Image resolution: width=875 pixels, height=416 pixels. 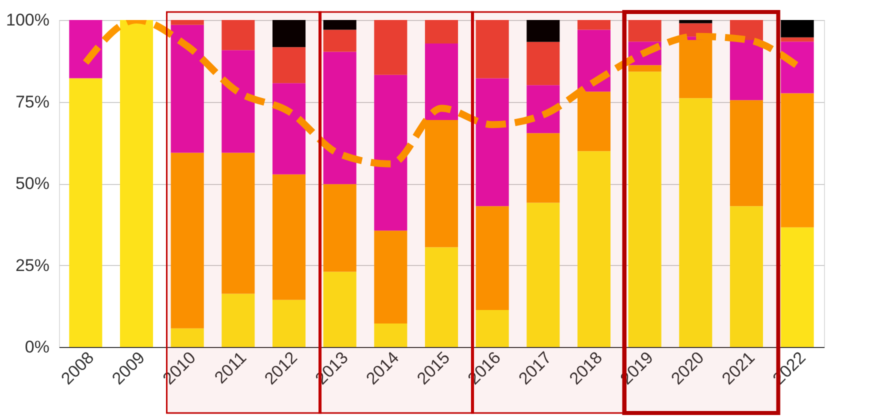 What do you see at coordinates (37, 347) in the screenshot?
I see `y-tick-label: 0%` at bounding box center [37, 347].